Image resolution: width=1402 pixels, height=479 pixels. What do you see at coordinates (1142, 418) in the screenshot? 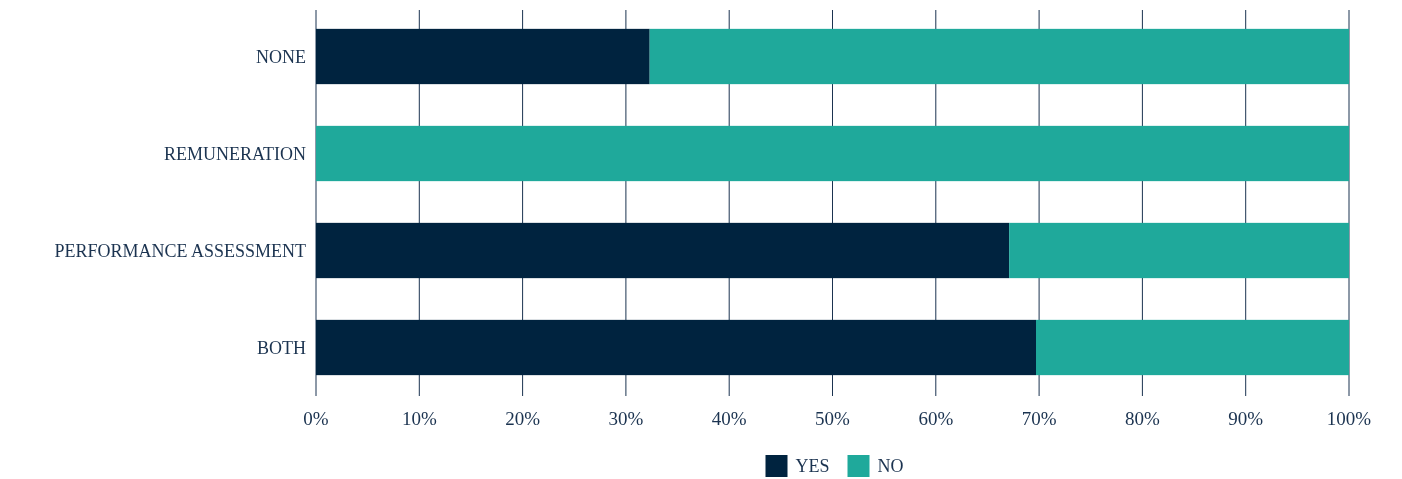
I see `x-tick-label: 80%` at bounding box center [1142, 418].